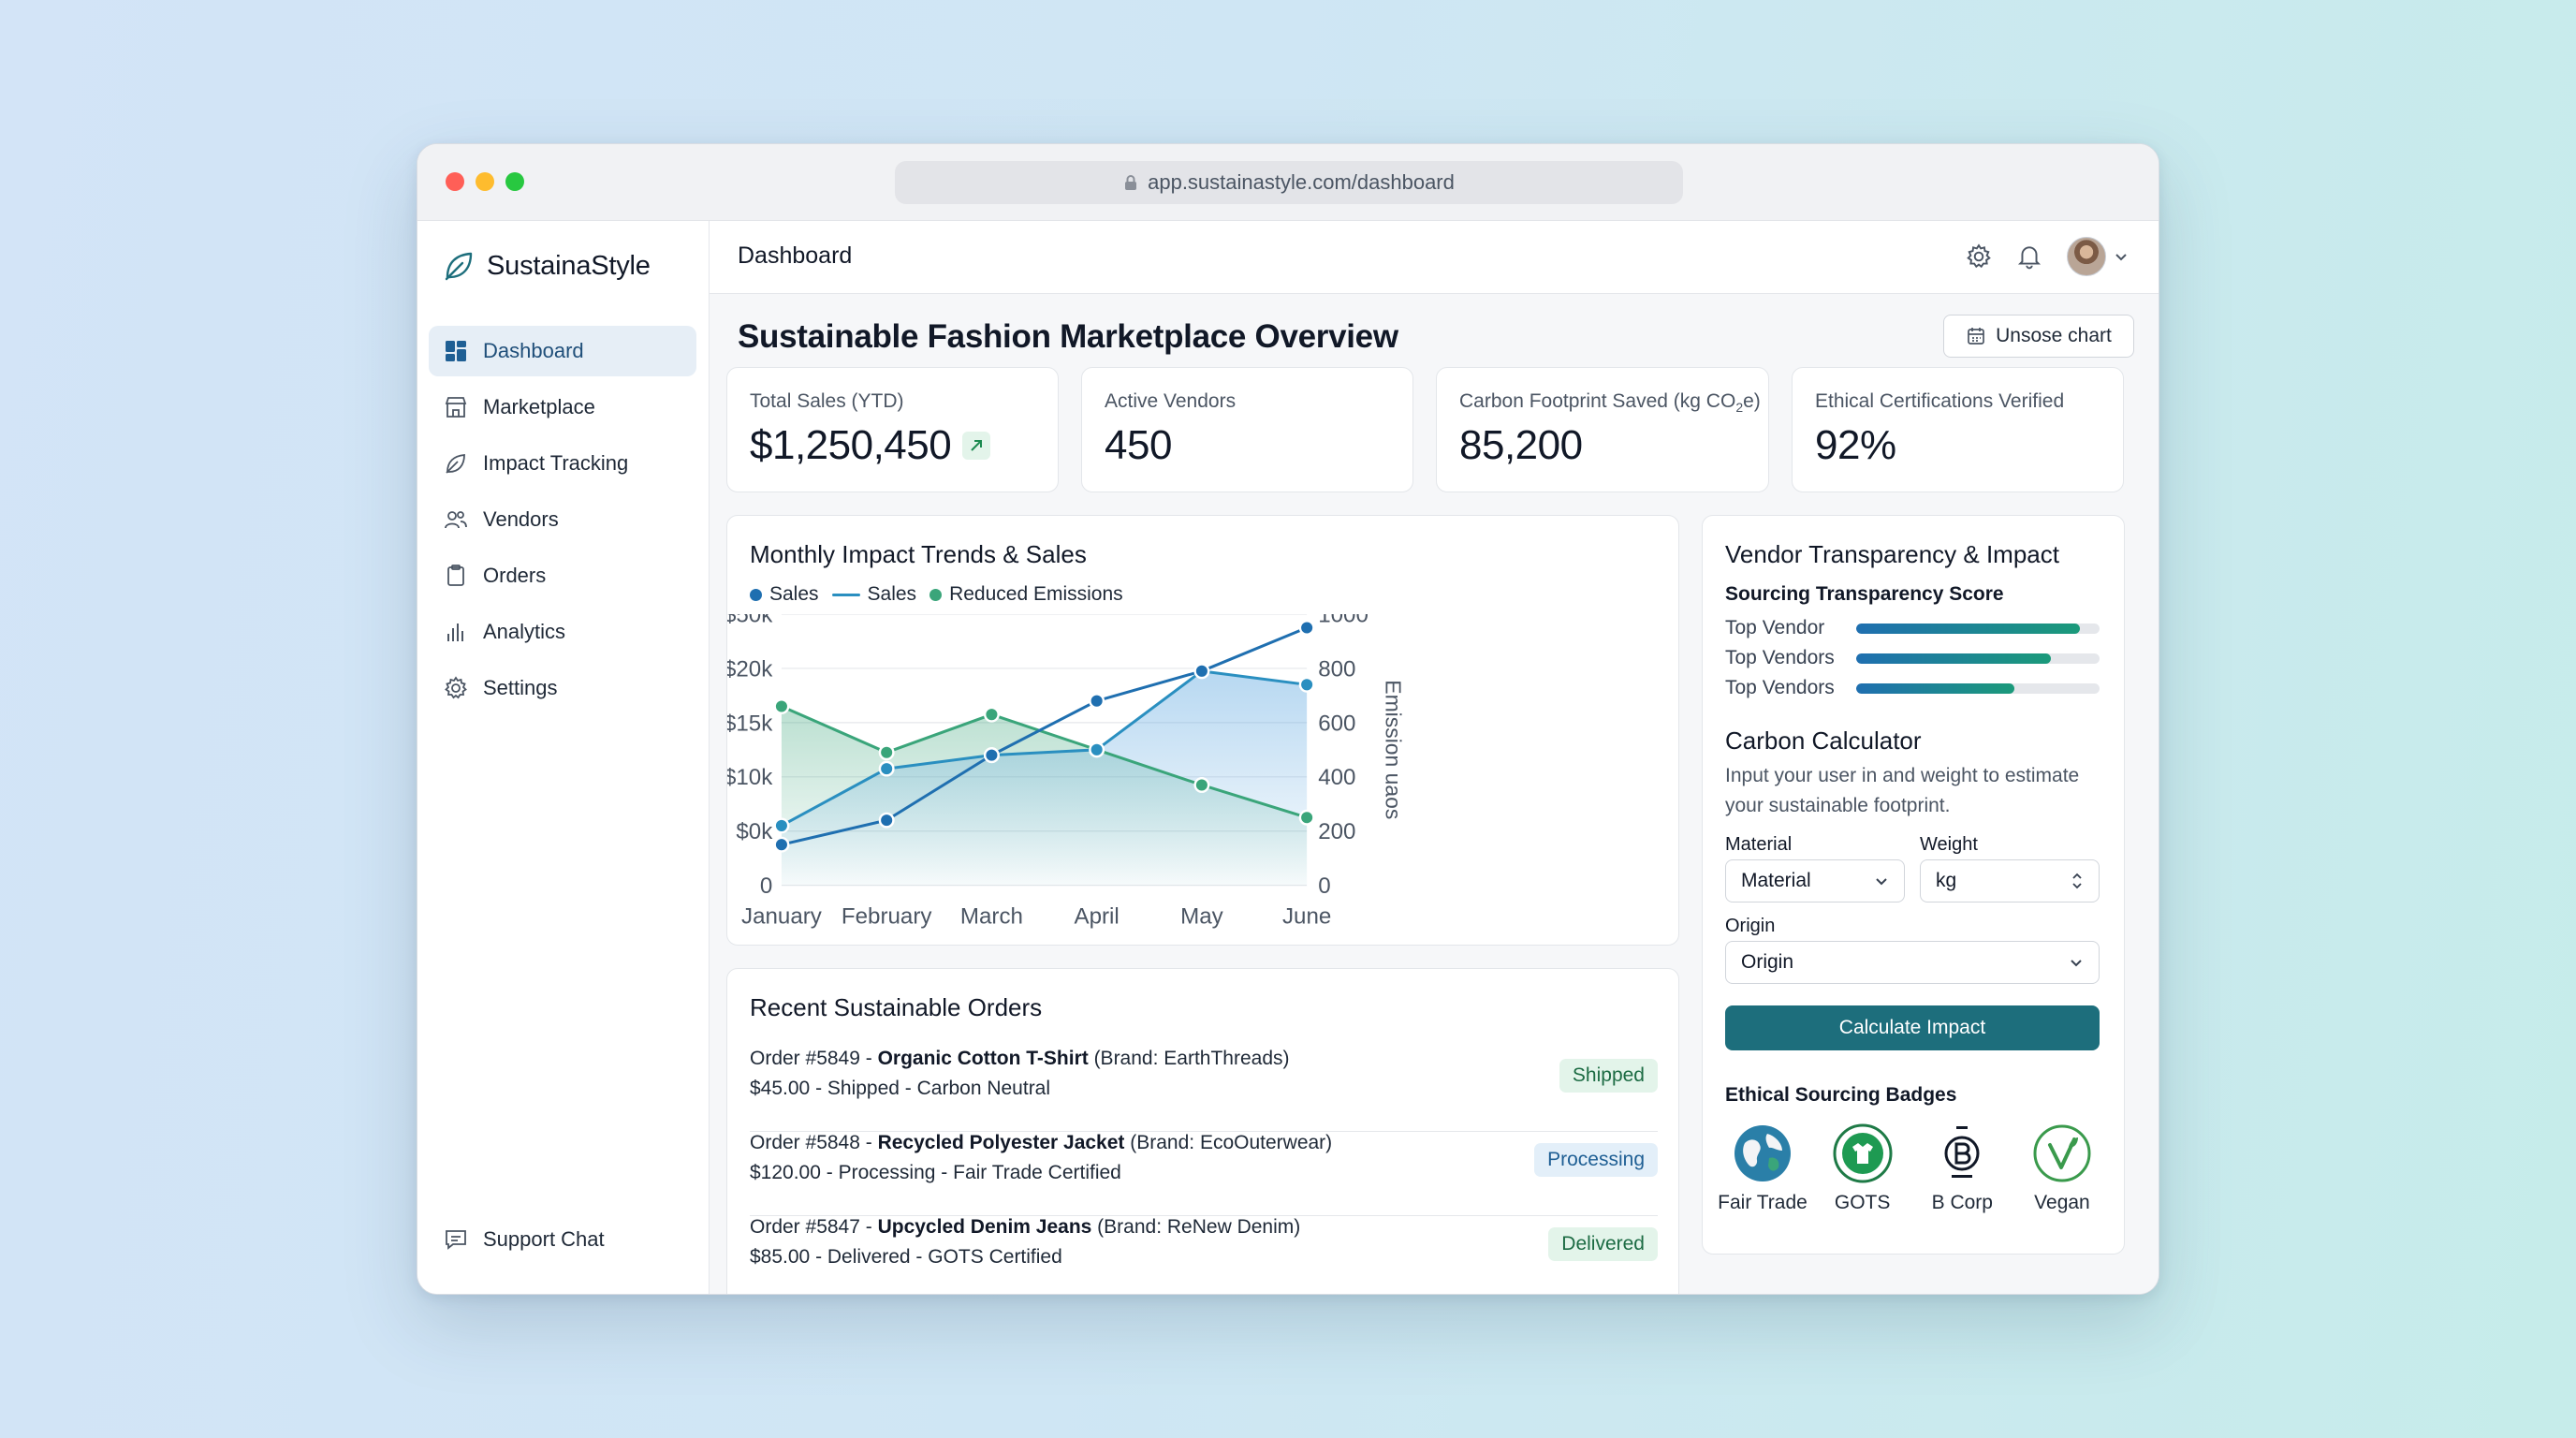  Describe the element at coordinates (892, 594) in the screenshot. I see `legend-label: Sales` at that location.